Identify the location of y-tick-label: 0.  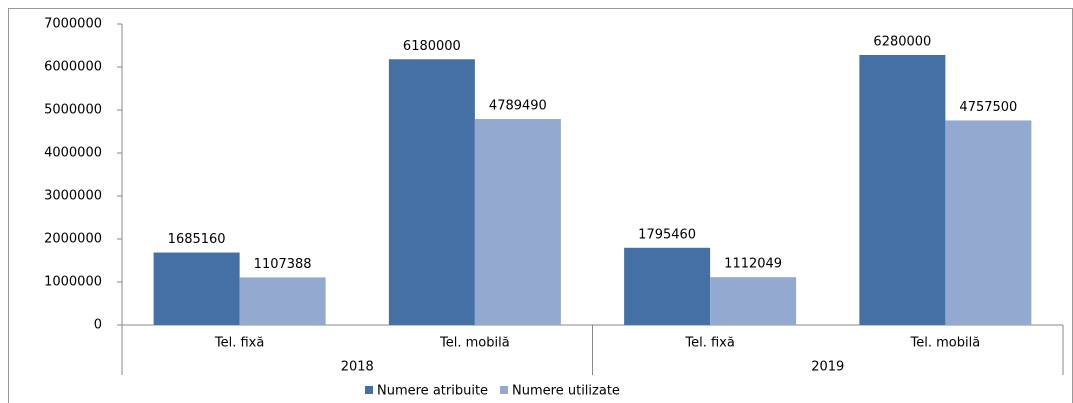
(98, 325).